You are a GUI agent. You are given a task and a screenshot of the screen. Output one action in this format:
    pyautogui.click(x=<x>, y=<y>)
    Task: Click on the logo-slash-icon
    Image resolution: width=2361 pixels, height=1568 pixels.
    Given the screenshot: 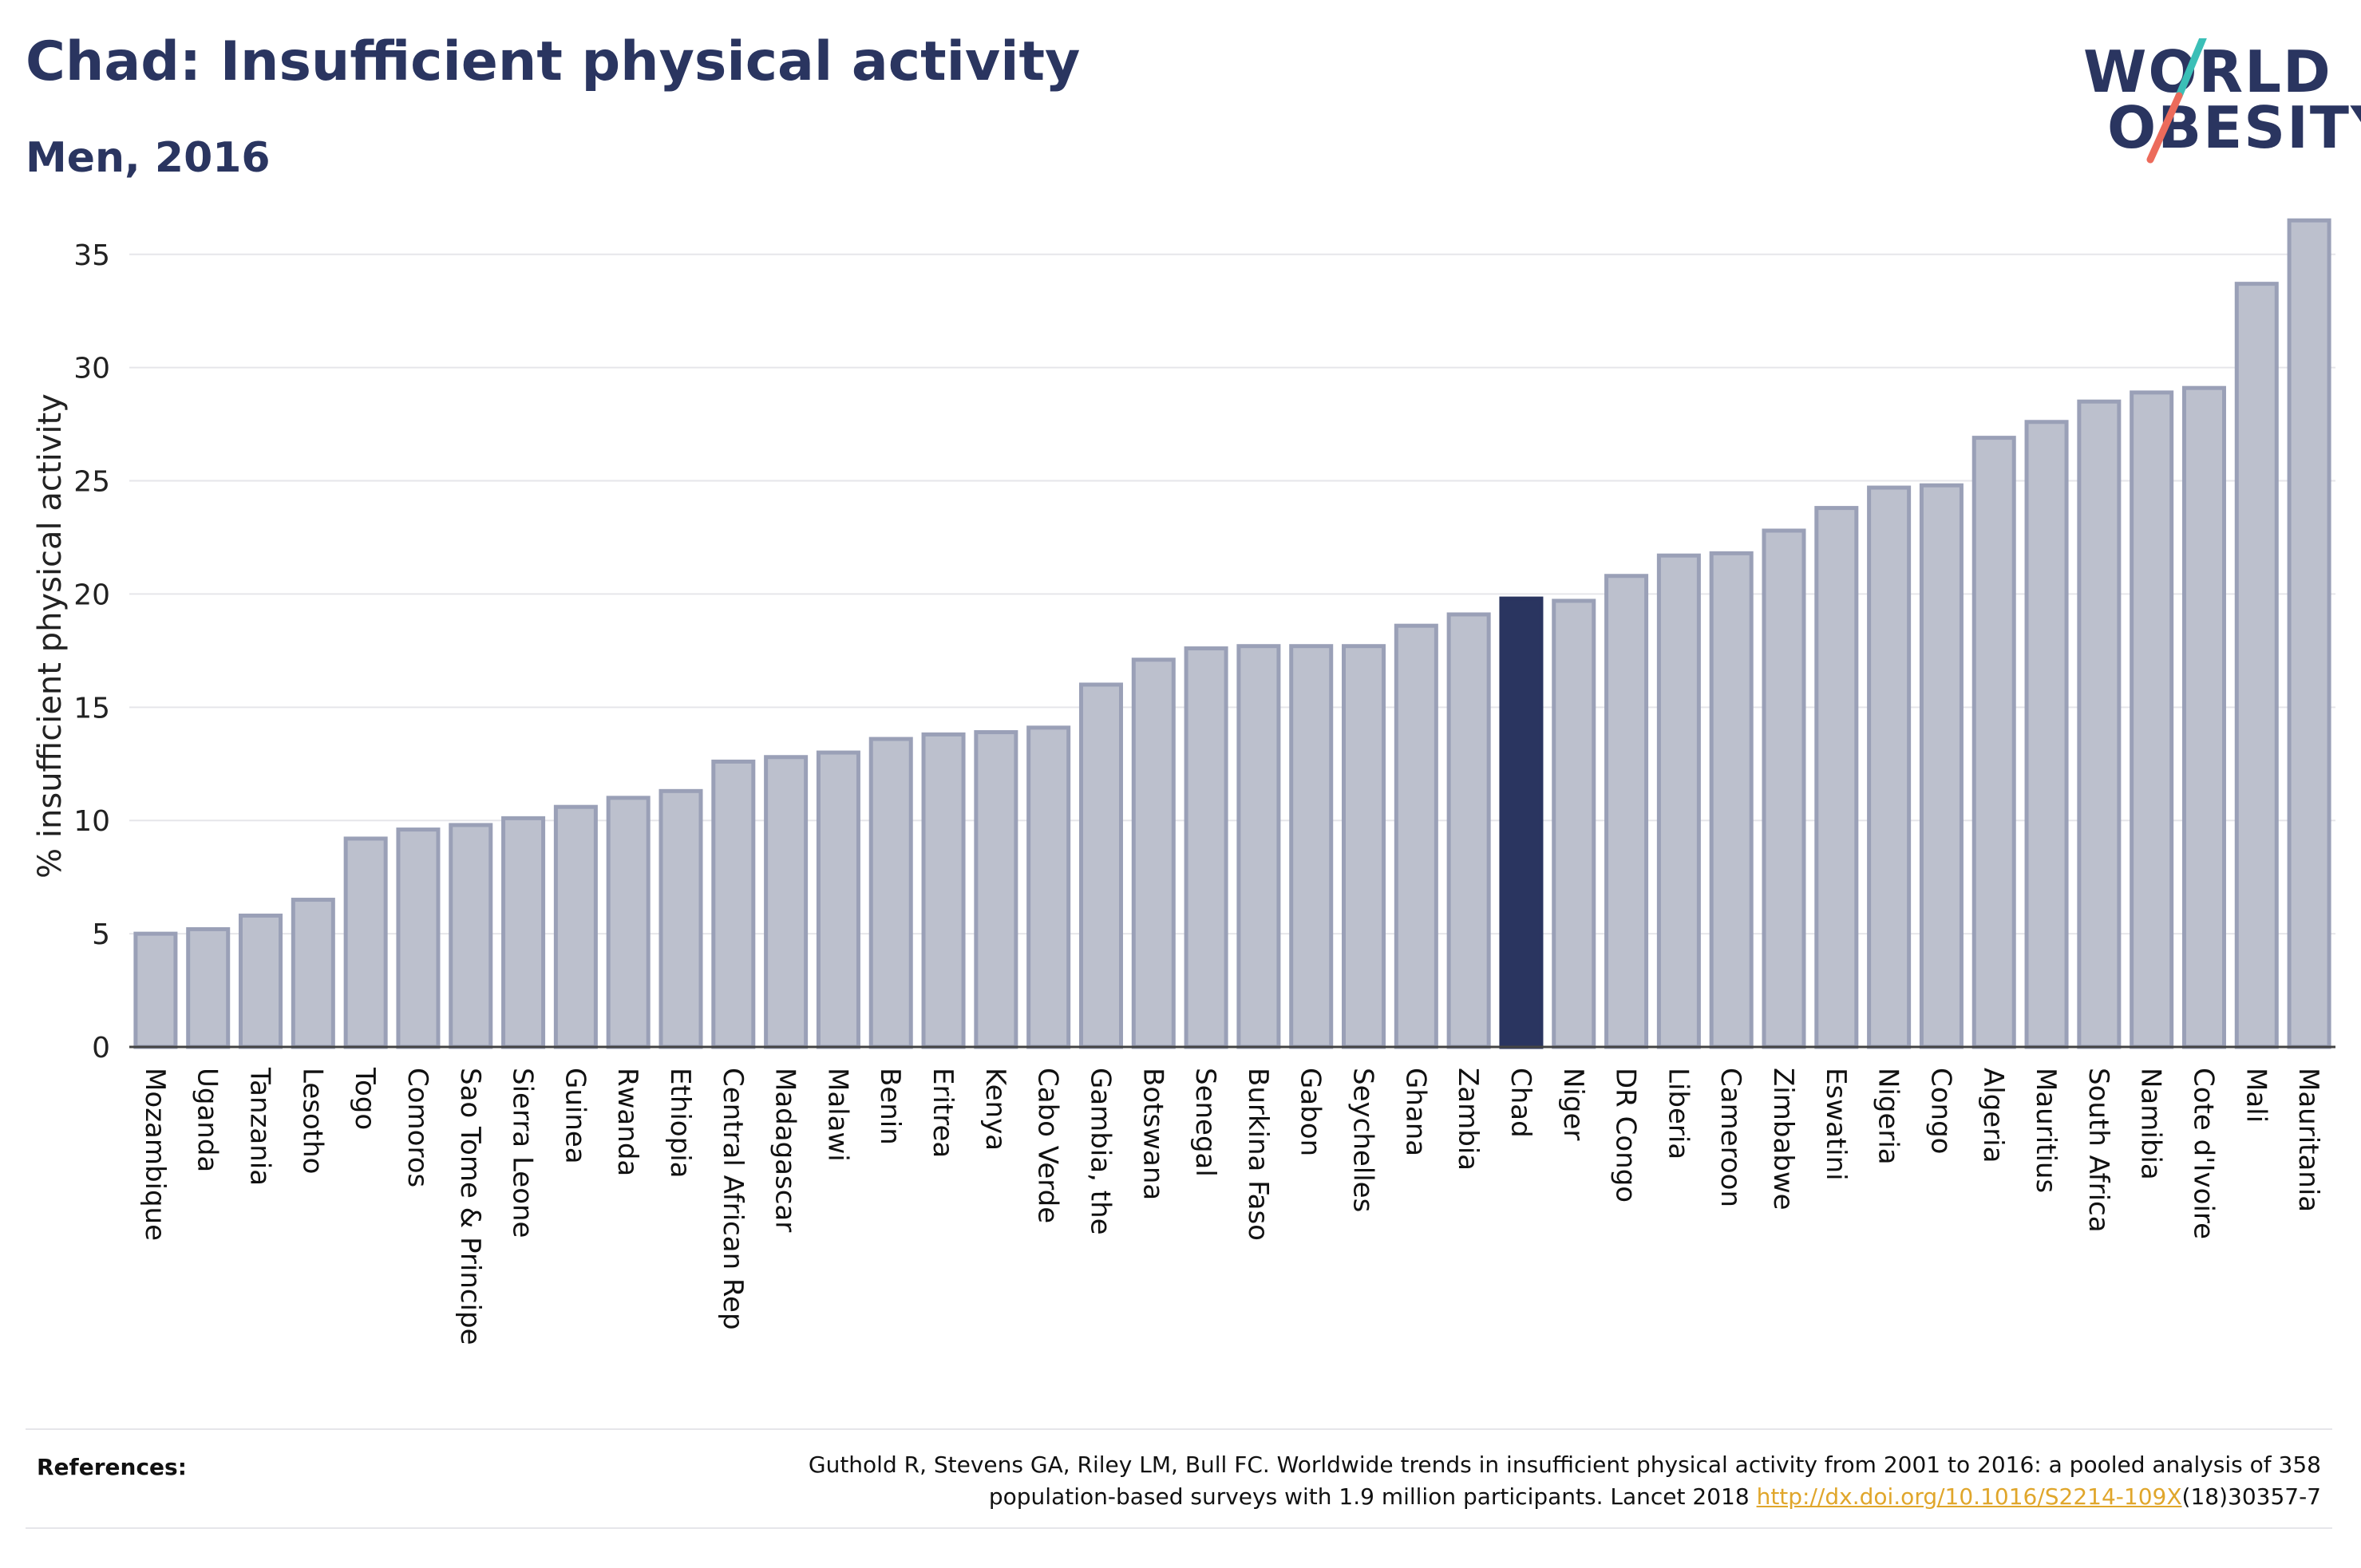 What is the action you would take?
    pyautogui.click(x=2176, y=101)
    